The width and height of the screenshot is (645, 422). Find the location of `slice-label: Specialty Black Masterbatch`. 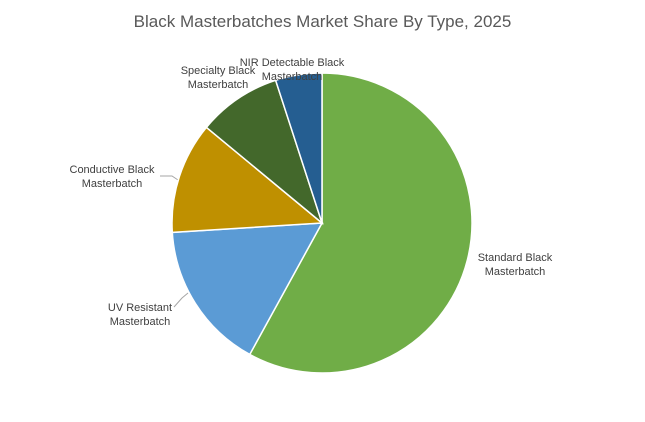

slice-label: Specialty Black Masterbatch is located at coordinates (218, 78).